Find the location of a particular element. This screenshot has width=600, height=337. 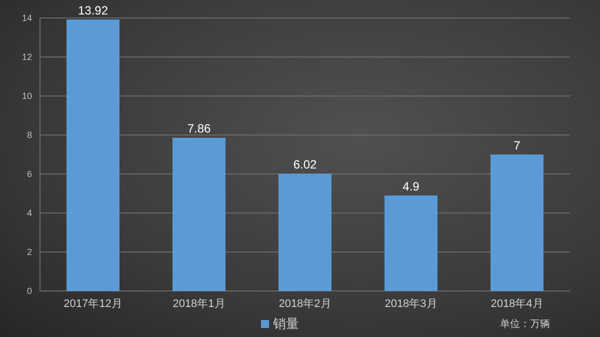

data-label: 7 is located at coordinates (517, 145).